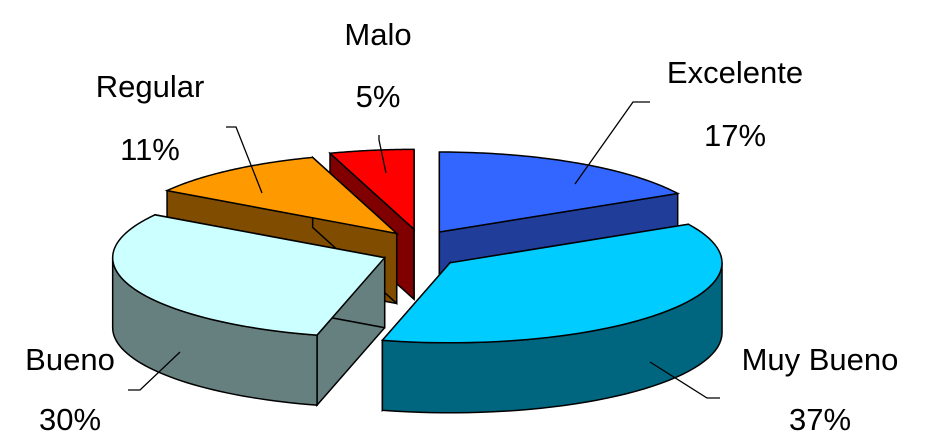  Describe the element at coordinates (150, 86) in the screenshot. I see `slice-label-regular: Regular` at that location.